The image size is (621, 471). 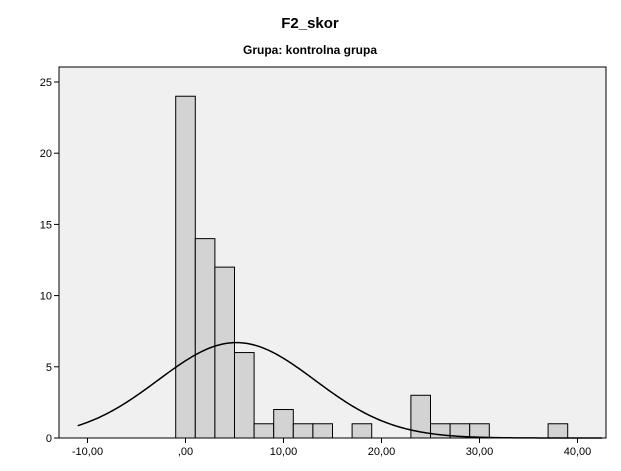 I want to click on x-tick-label: 40,00, so click(x=578, y=452).